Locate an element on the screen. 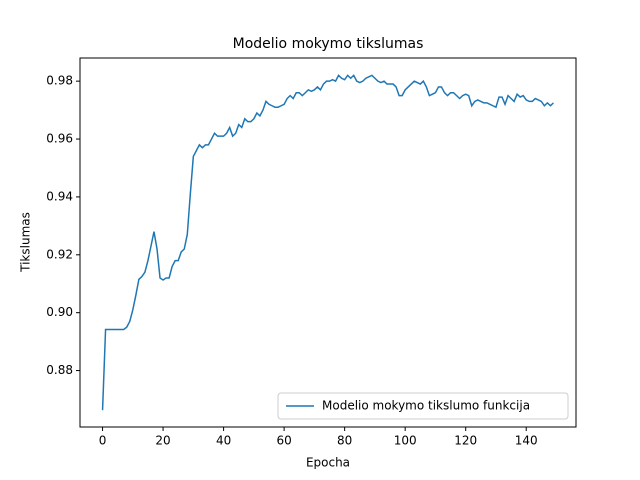 Image resolution: width=640 pixels, height=480 pixels. x-tick-label: 140 is located at coordinates (526, 441).